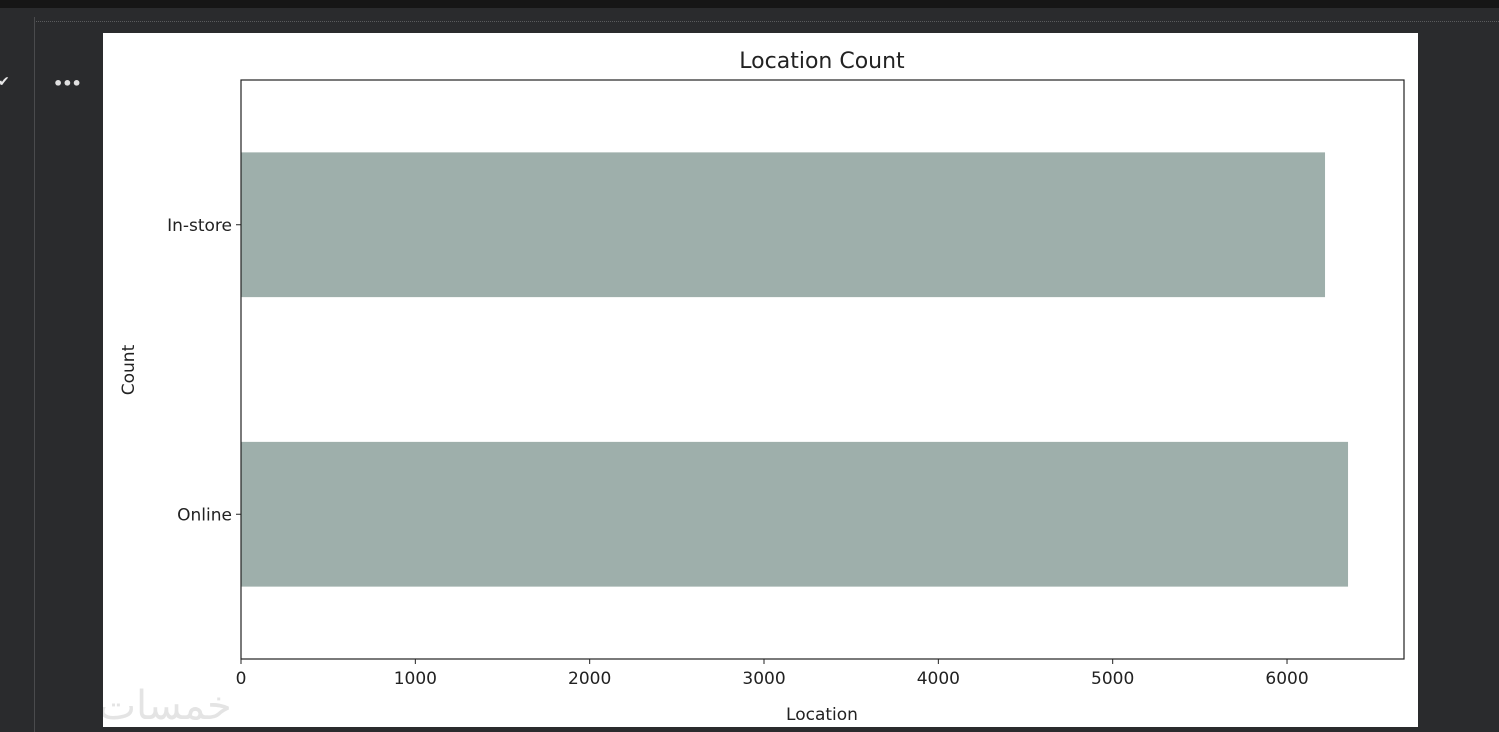  I want to click on y-tick-label: In-store, so click(199, 226).